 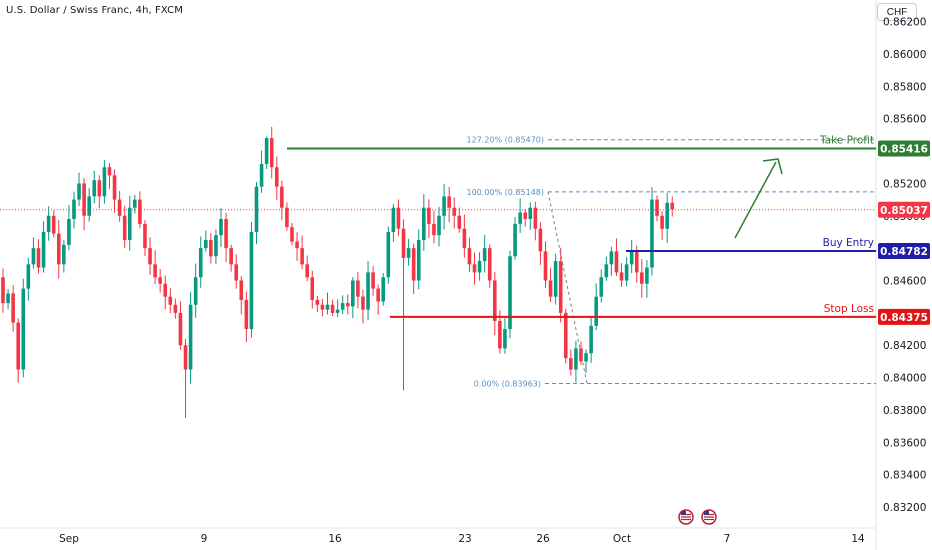 I want to click on y-tick-label: 0.86200, so click(x=904, y=23).